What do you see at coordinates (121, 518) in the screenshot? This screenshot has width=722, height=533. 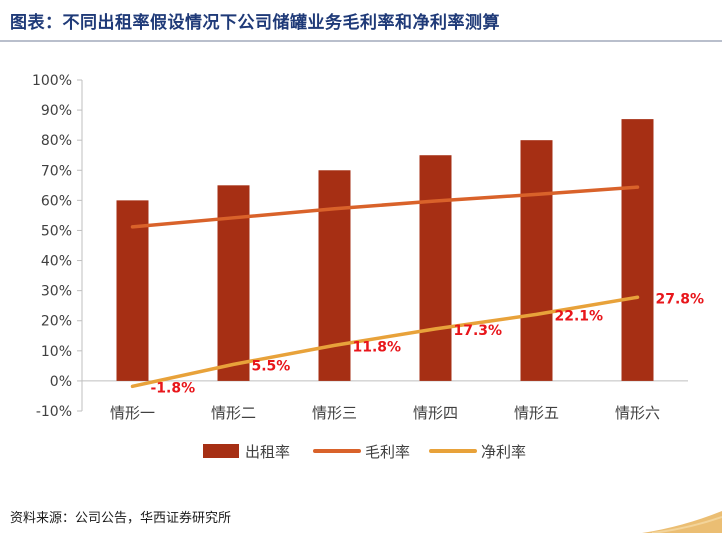 I see `source-note: 资料来源：公司公告，华西证券研究所` at bounding box center [121, 518].